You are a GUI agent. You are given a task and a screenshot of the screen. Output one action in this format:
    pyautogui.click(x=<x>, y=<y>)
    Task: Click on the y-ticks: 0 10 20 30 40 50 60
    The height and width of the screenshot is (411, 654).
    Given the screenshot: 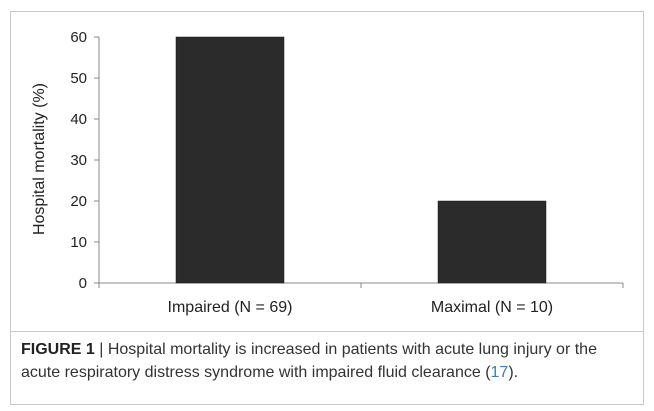 What is the action you would take?
    pyautogui.click(x=84, y=160)
    